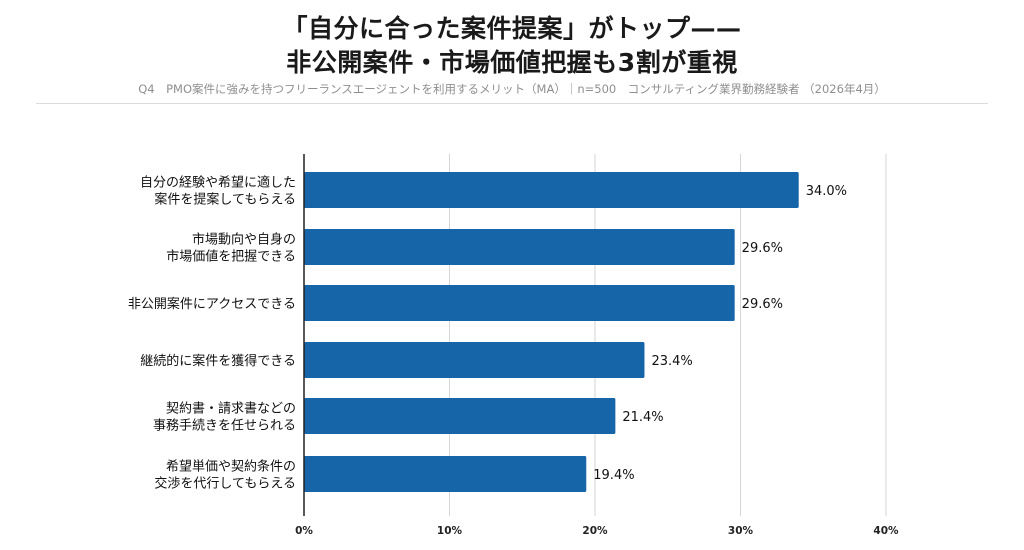 This screenshot has width=1024, height=550. What do you see at coordinates (671, 361) in the screenshot?
I see `data-label-4: 23.4%` at bounding box center [671, 361].